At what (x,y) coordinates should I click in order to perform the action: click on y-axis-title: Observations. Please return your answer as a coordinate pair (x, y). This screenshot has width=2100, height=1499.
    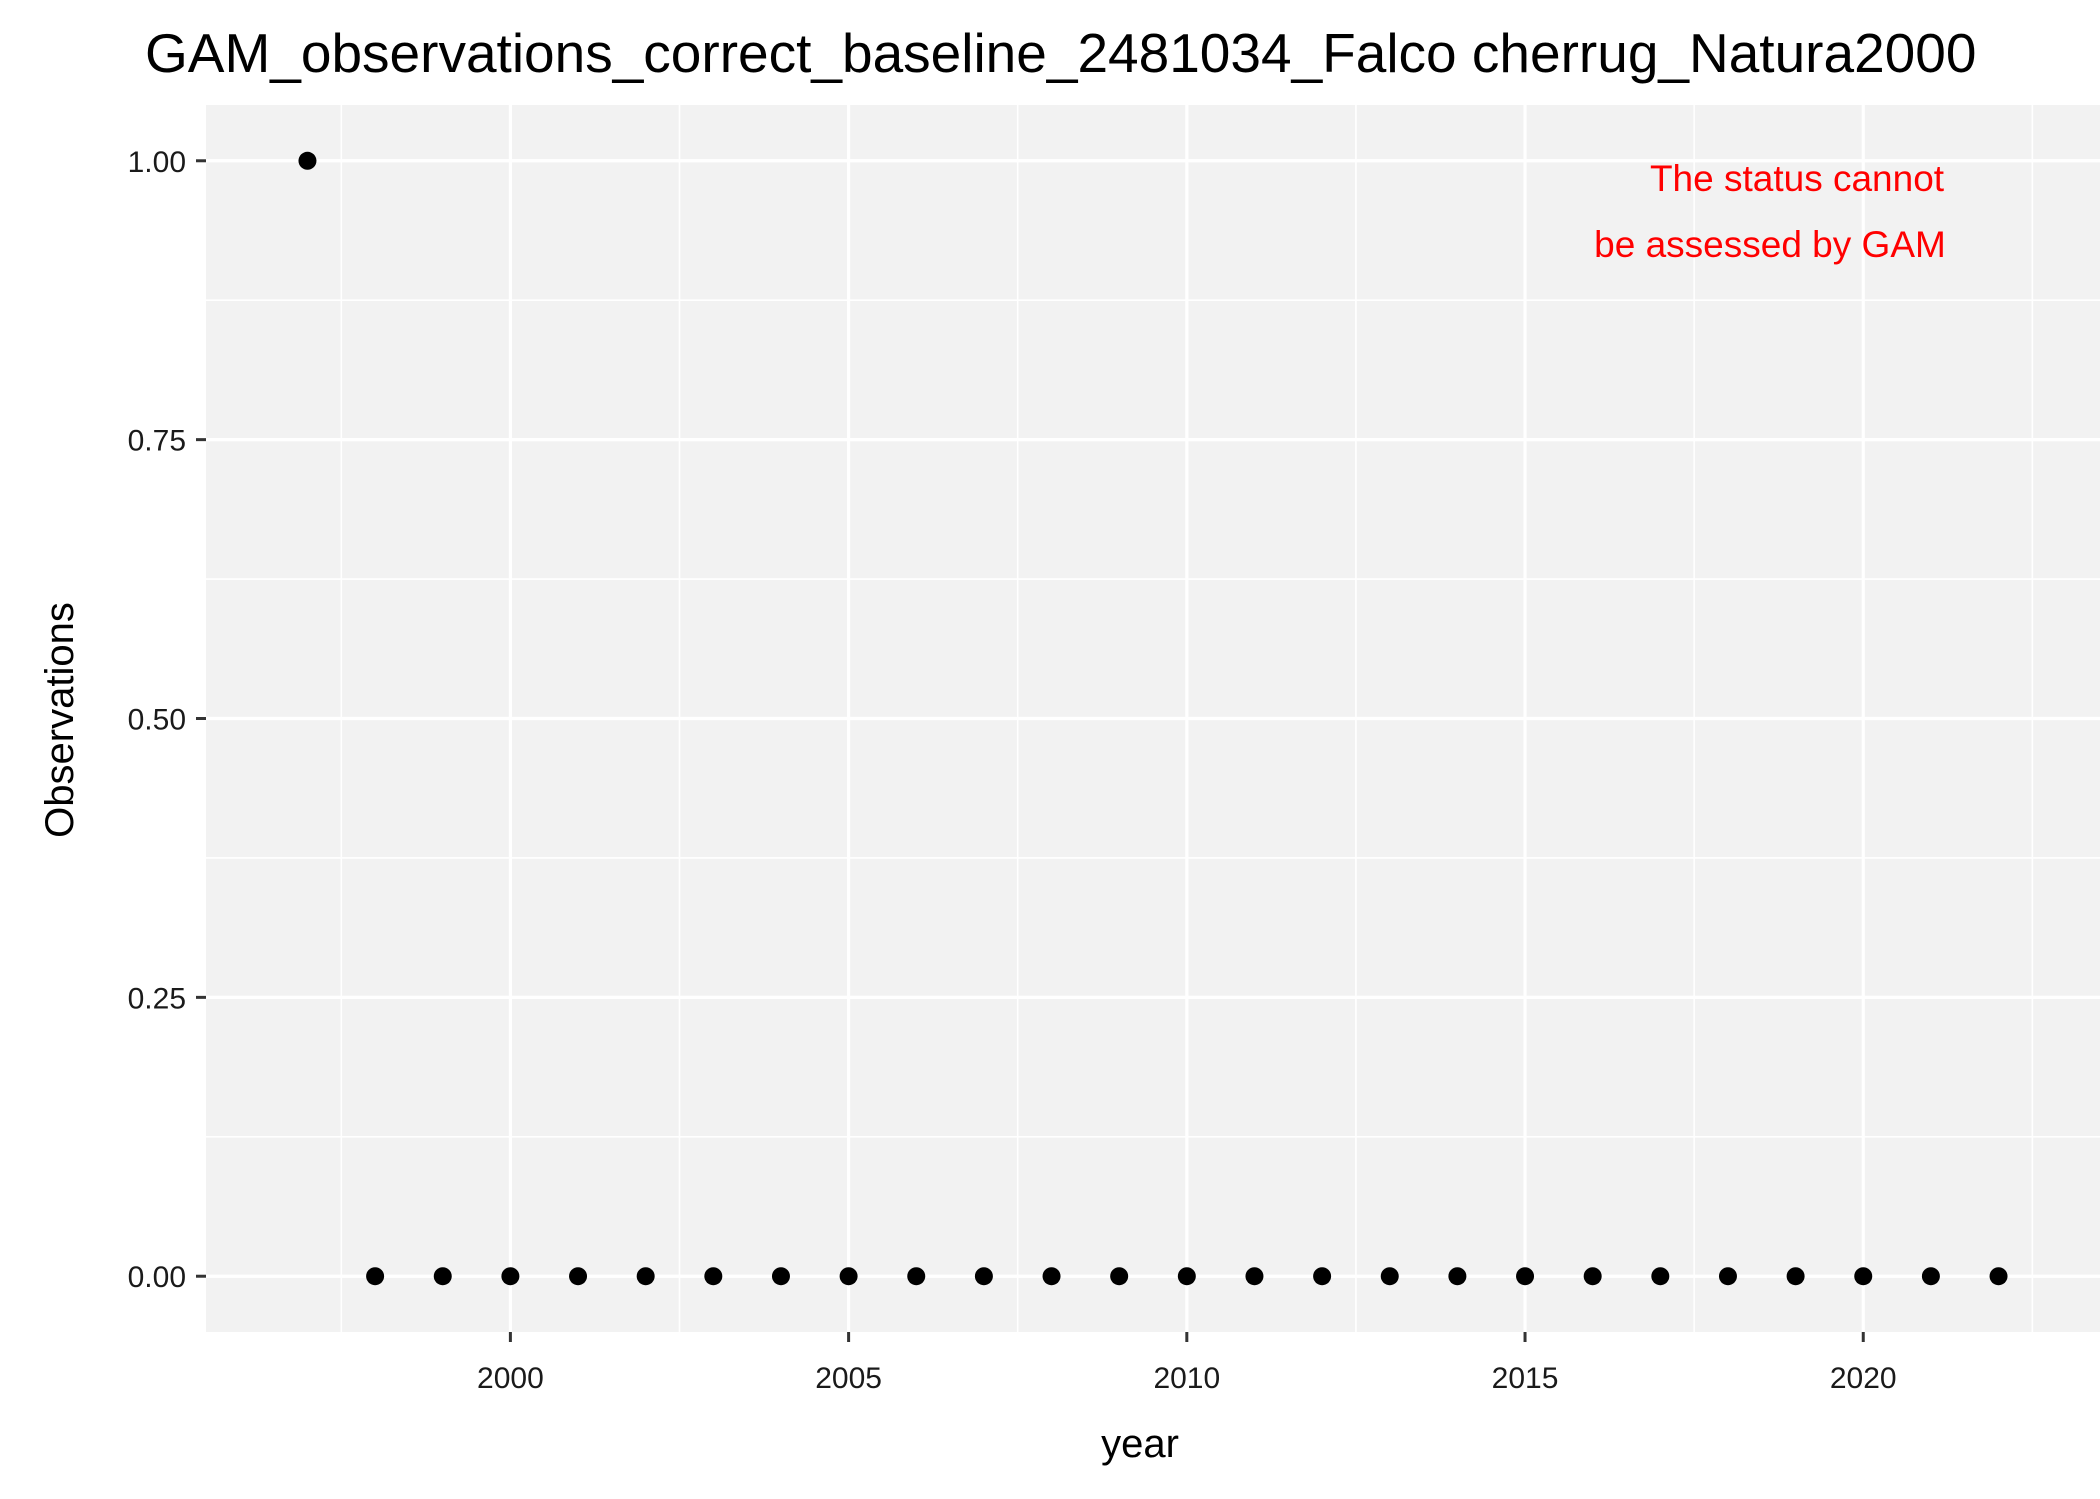
    Looking at the image, I should click on (60, 720).